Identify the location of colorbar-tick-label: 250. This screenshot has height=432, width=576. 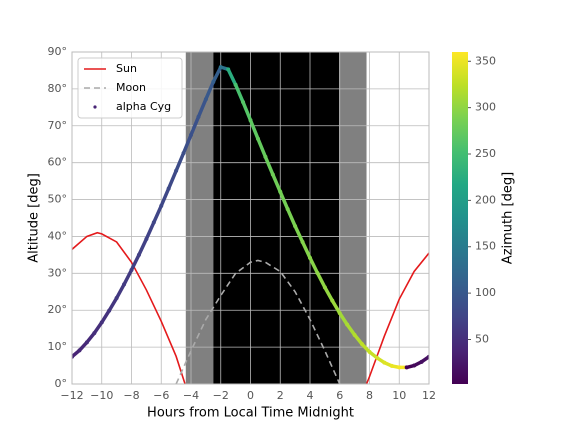
(485, 153).